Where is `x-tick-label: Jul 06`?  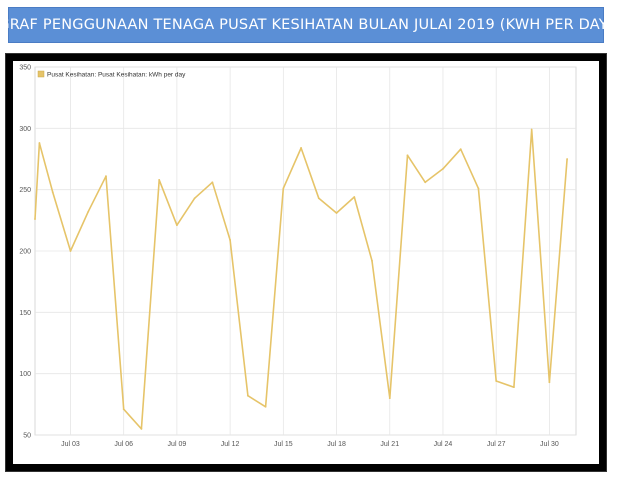
x-tick-label: Jul 06 is located at coordinates (123, 444).